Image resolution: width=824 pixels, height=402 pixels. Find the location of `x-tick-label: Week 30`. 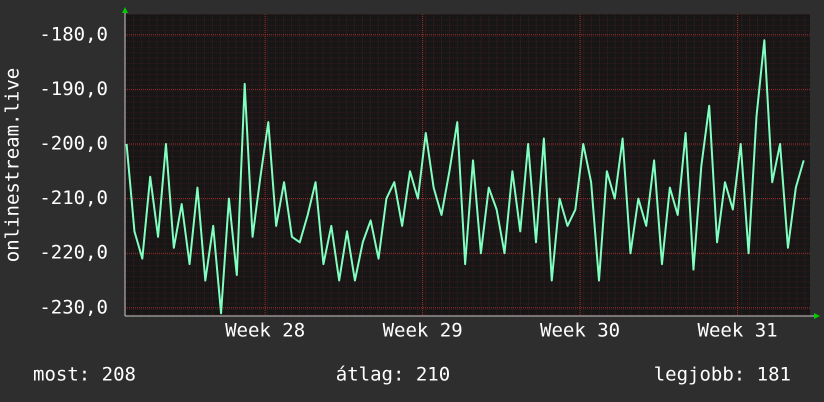

x-tick-label: Week 30 is located at coordinates (580, 331).